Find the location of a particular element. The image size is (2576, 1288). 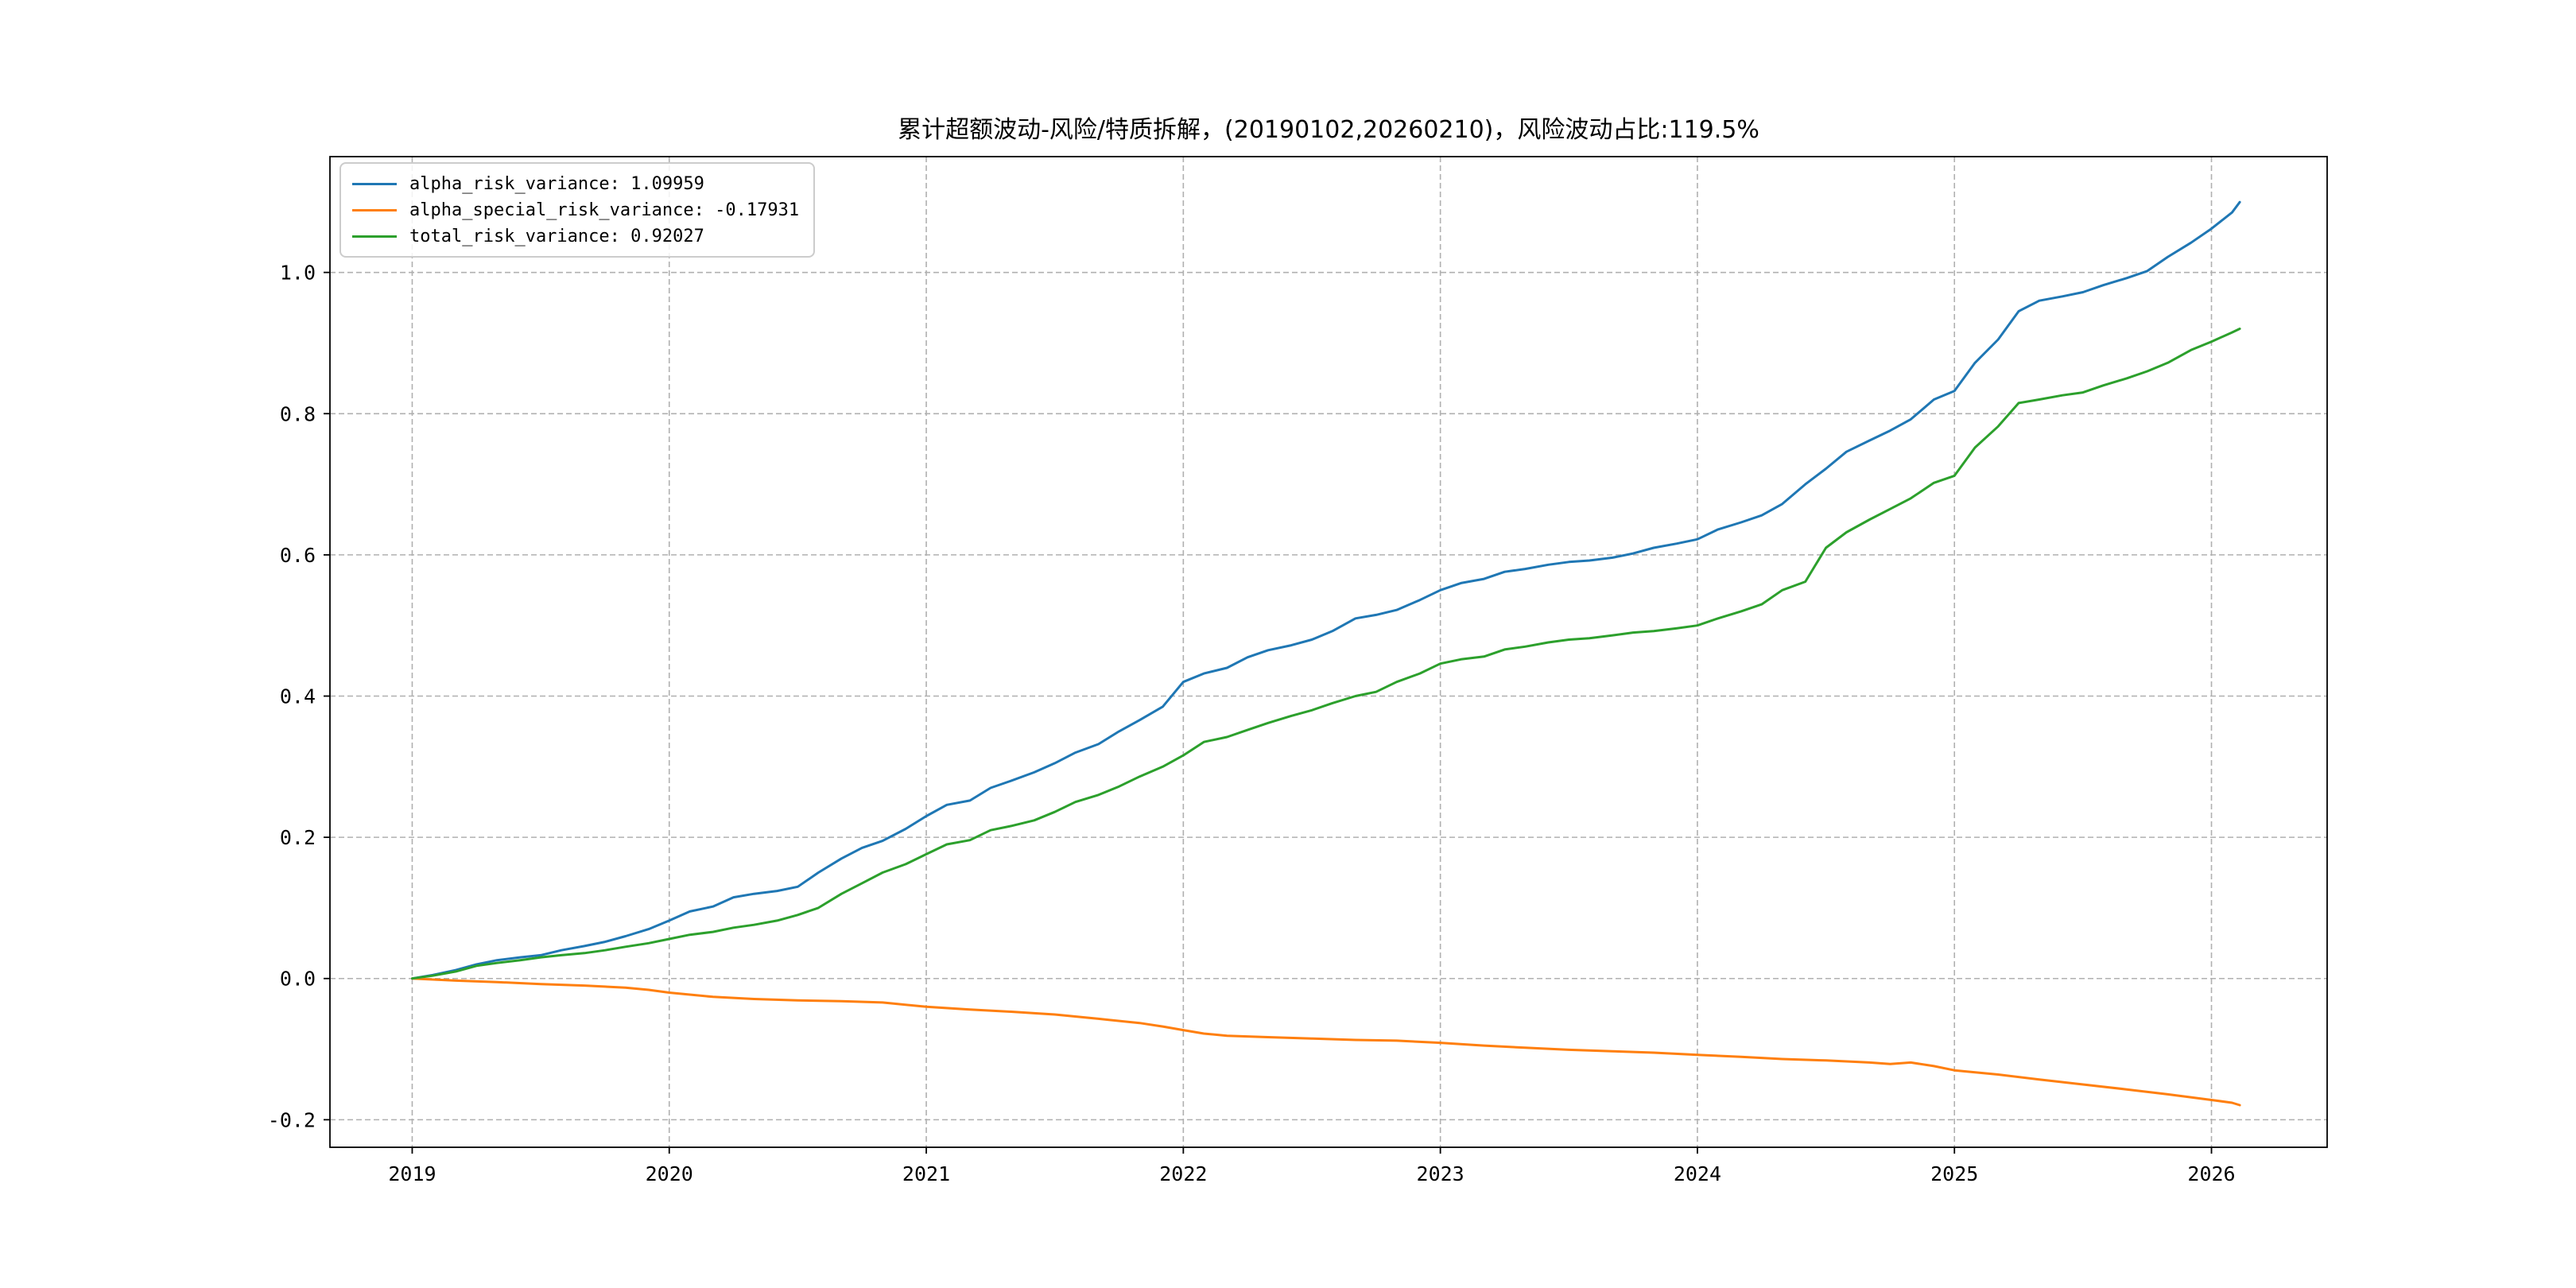

series-line-alpha_special_risk_variance is located at coordinates (1326, 1042).